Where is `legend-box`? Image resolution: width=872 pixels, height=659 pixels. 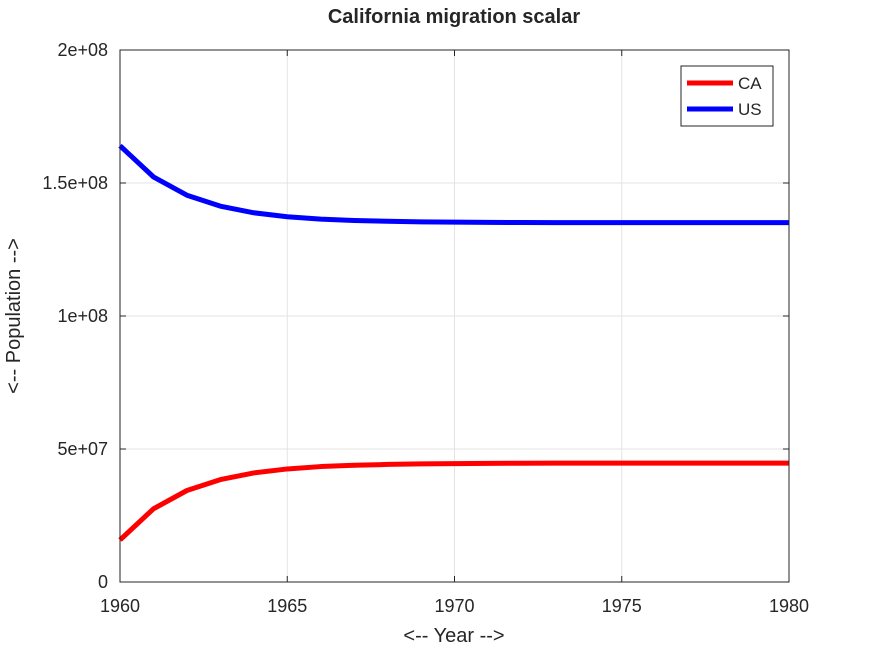
legend-box is located at coordinates (727, 96).